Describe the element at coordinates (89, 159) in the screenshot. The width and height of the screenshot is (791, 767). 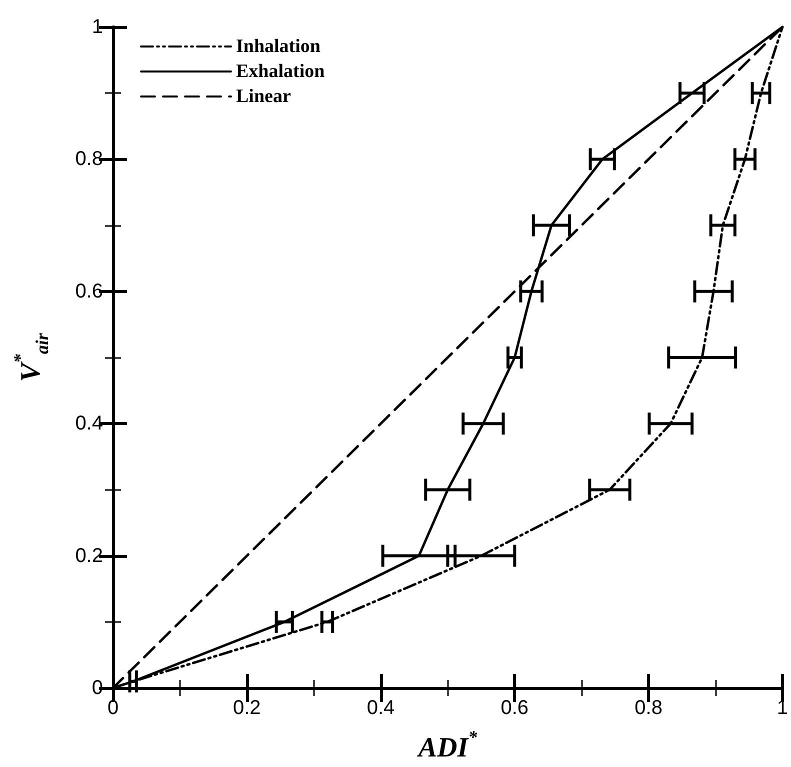
I see `y-tick-label: 0.8` at that location.